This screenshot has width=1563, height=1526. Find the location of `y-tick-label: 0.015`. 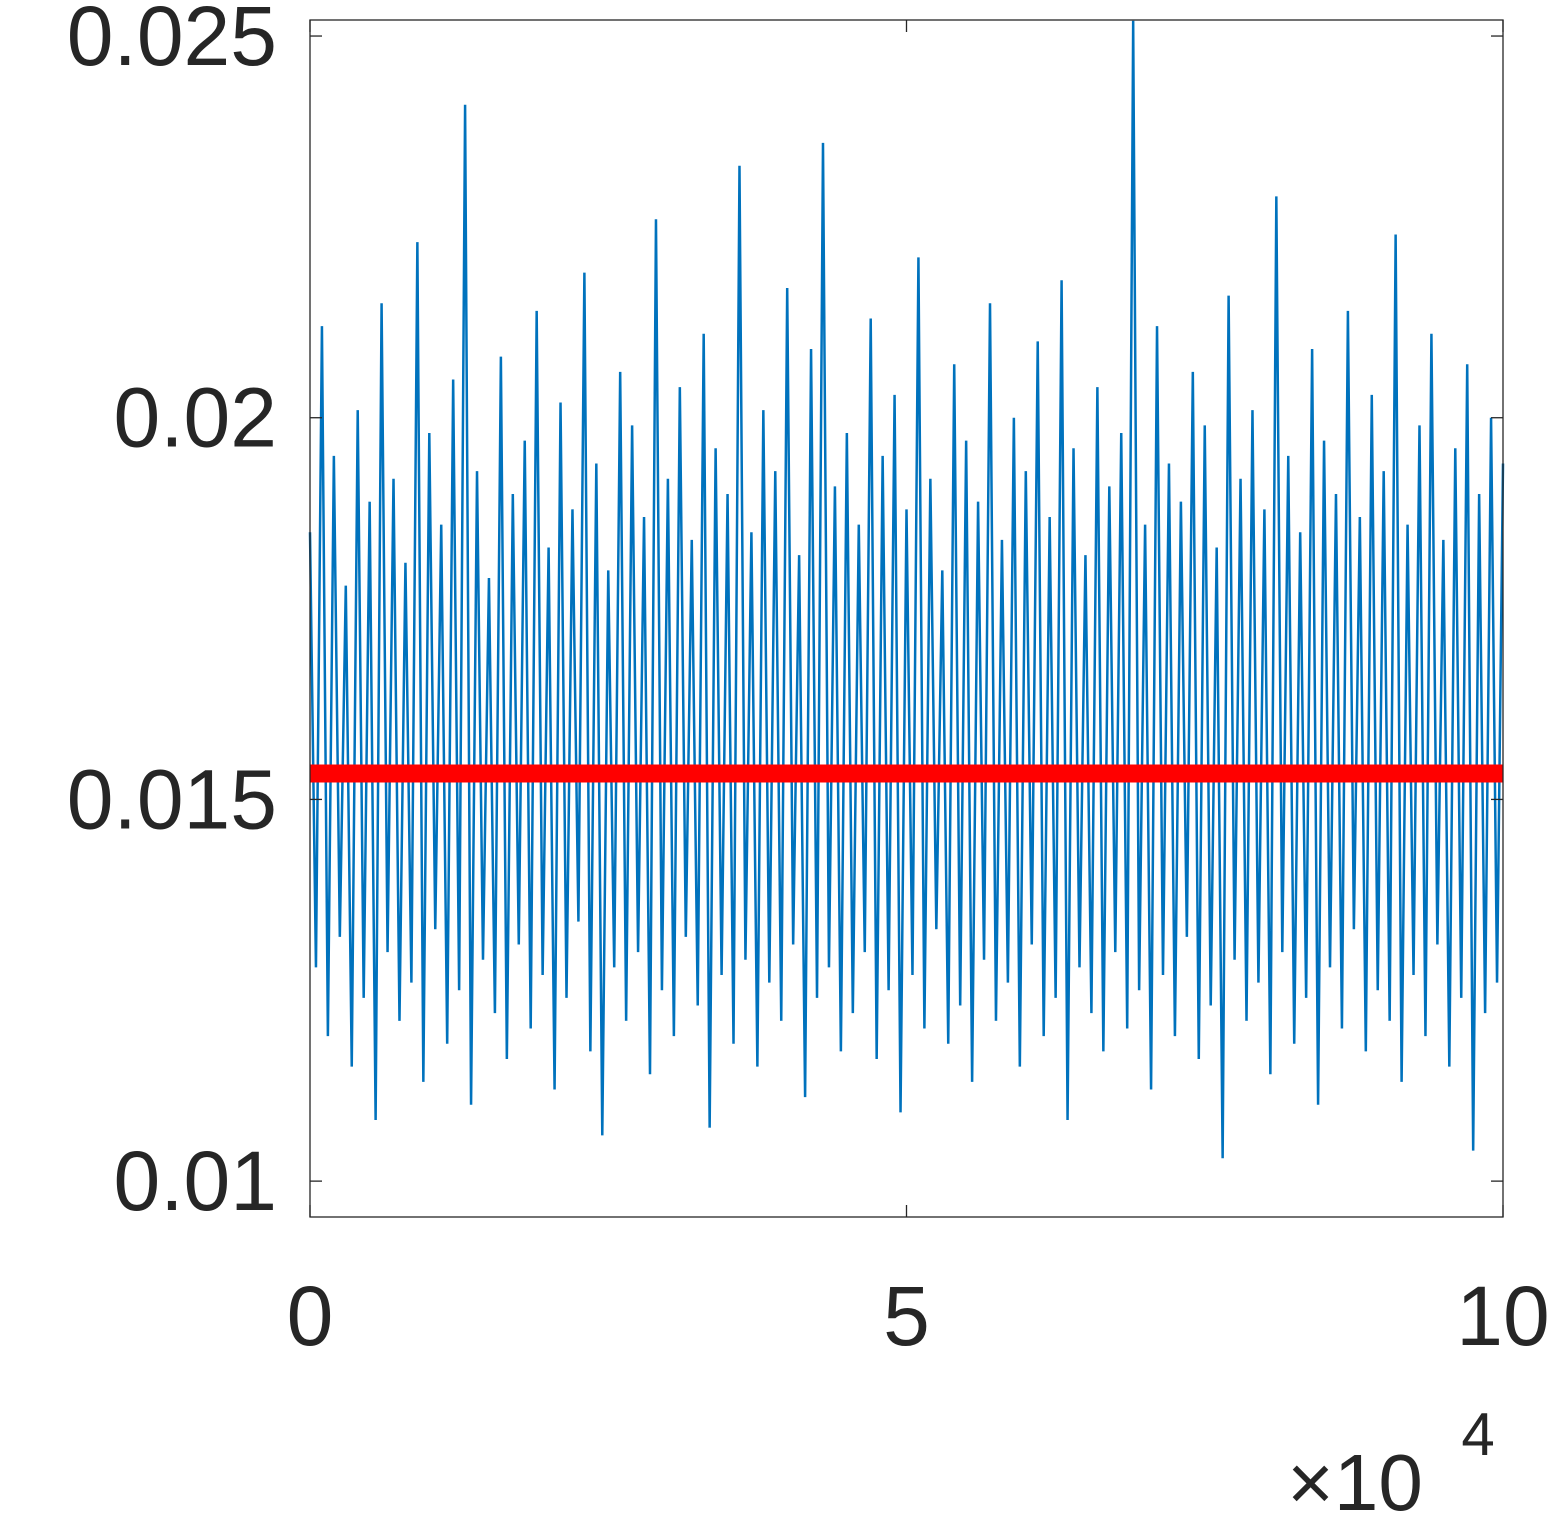

y-tick-label: 0.015 is located at coordinates (172, 799).